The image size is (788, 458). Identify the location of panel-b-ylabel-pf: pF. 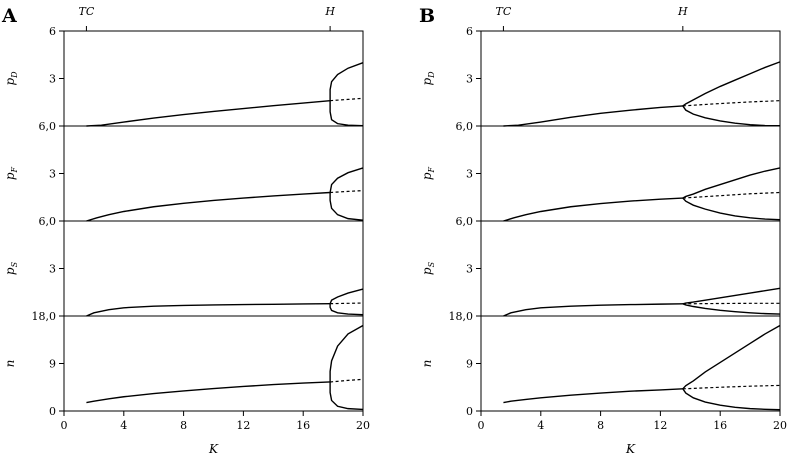
(428, 173).